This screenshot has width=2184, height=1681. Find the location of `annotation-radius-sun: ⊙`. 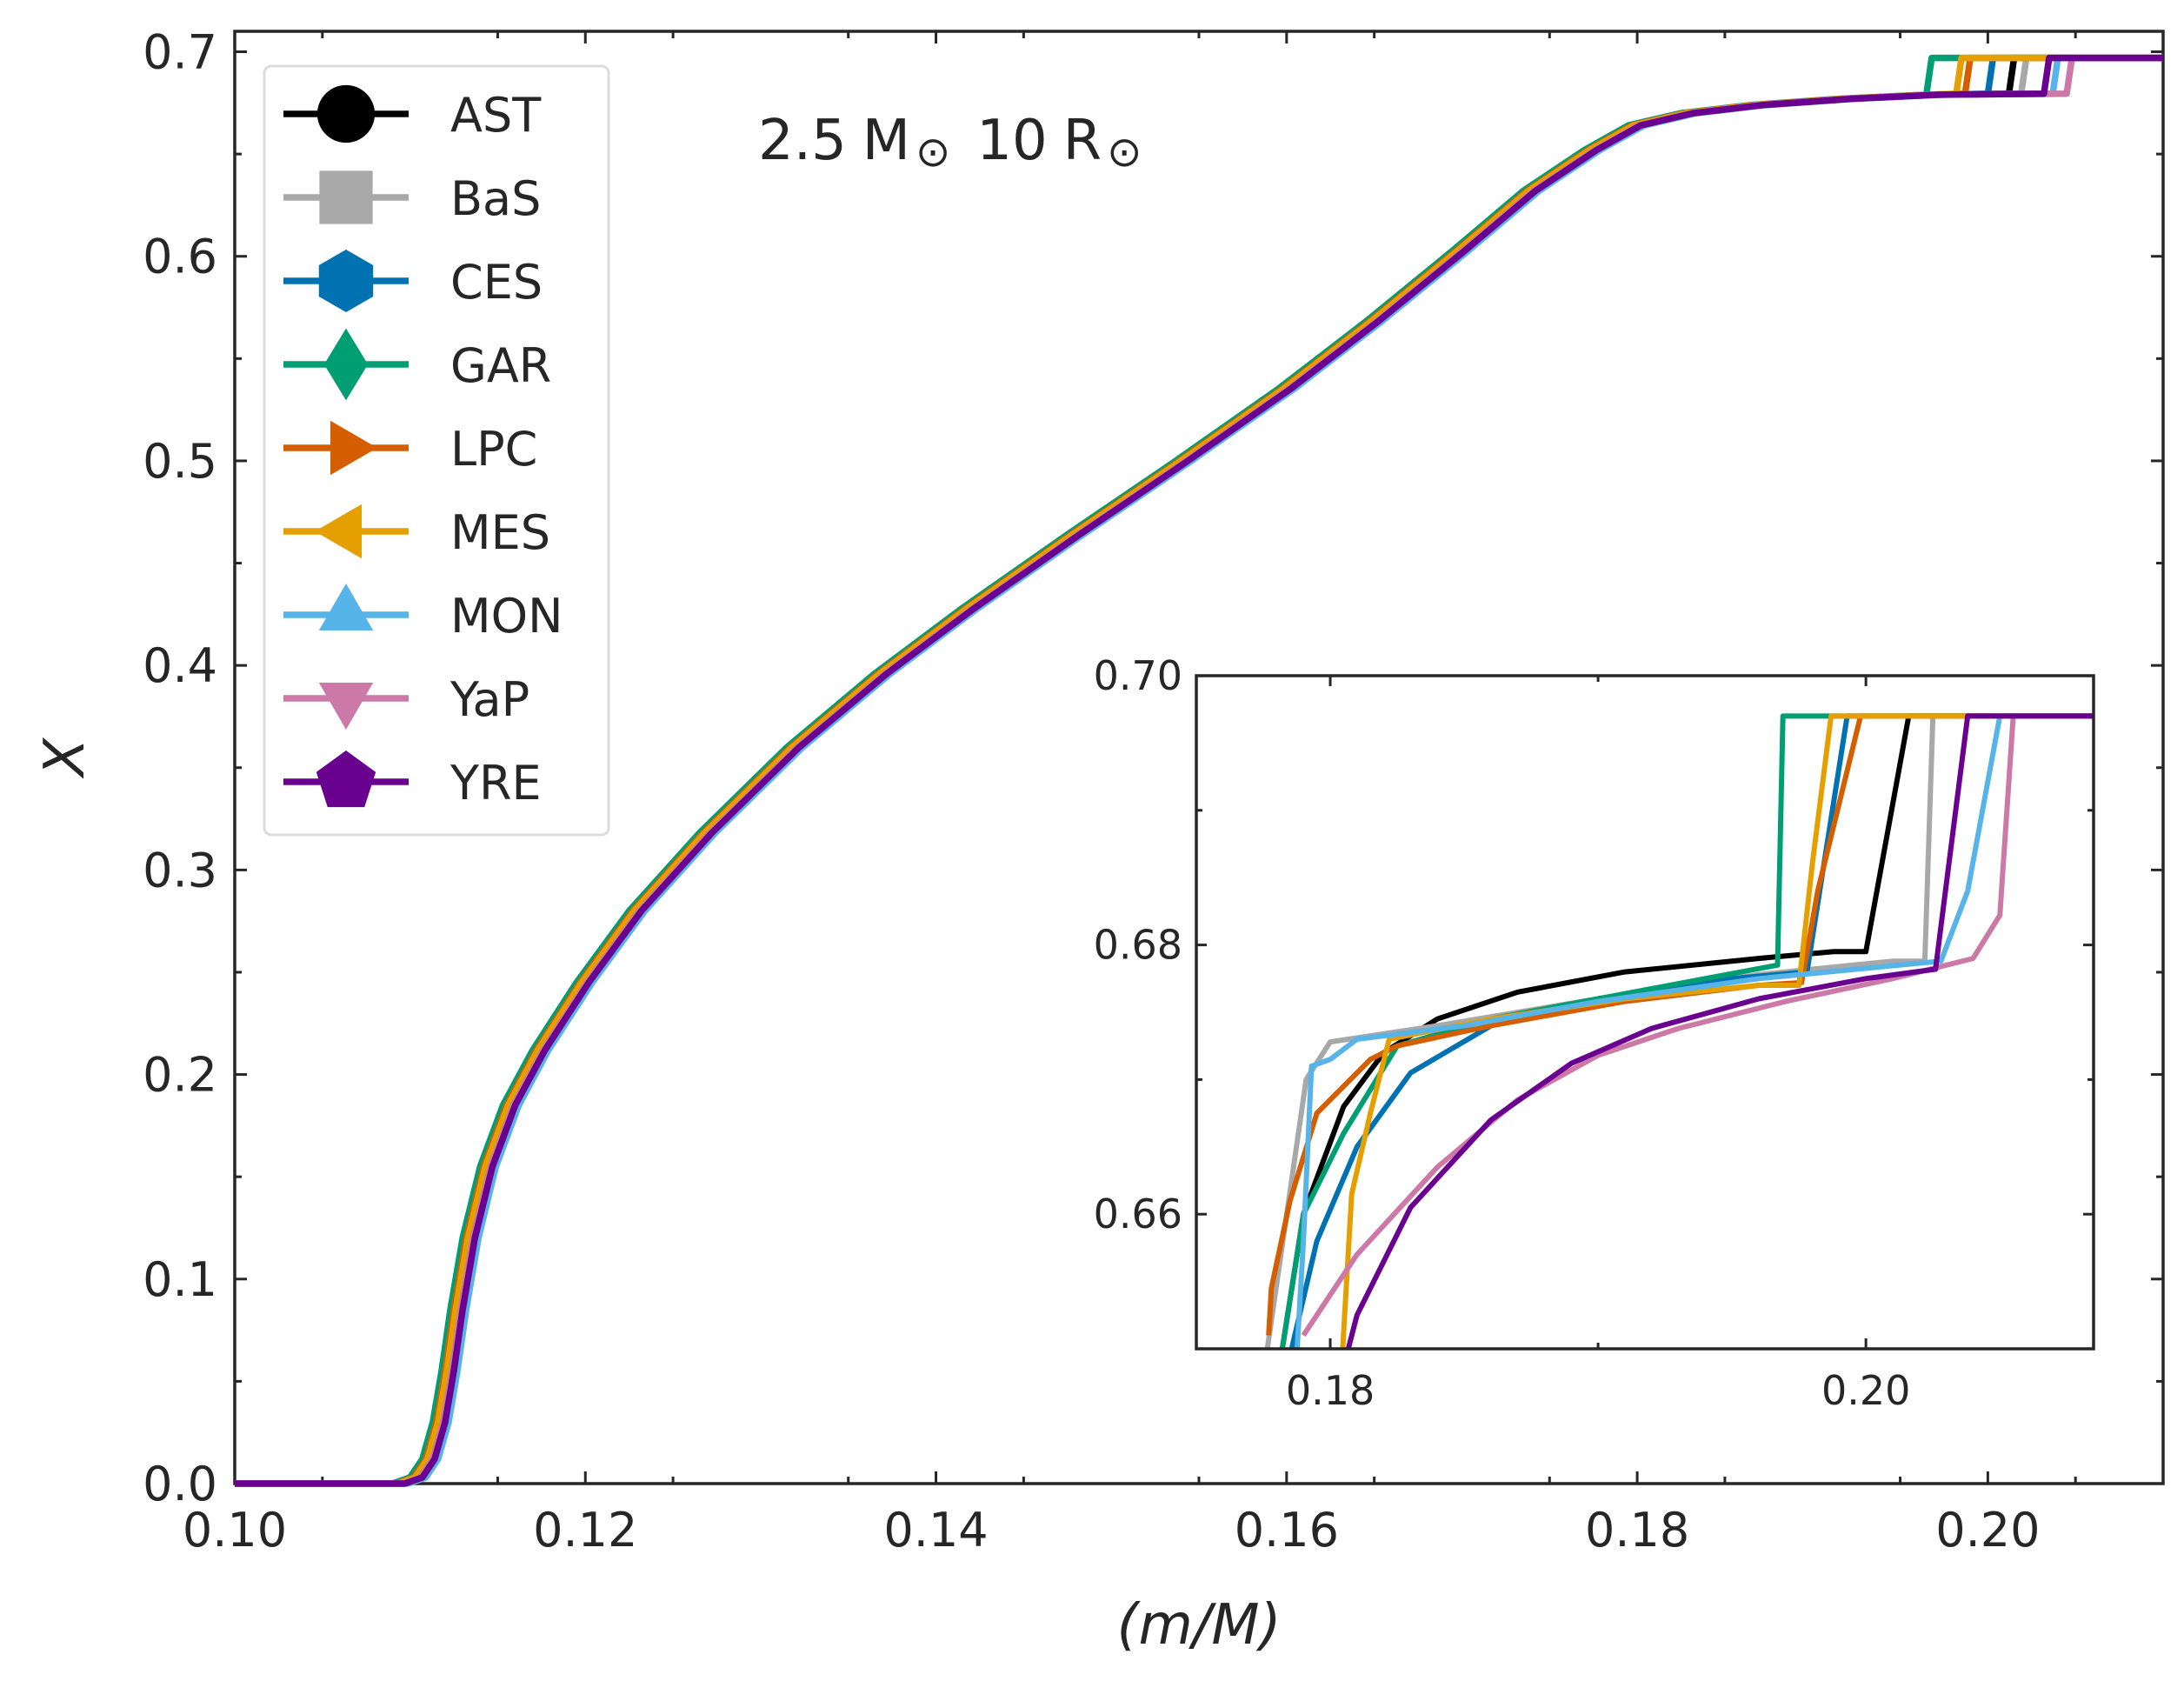

annotation-radius-sun: ⊙ is located at coordinates (1124, 152).